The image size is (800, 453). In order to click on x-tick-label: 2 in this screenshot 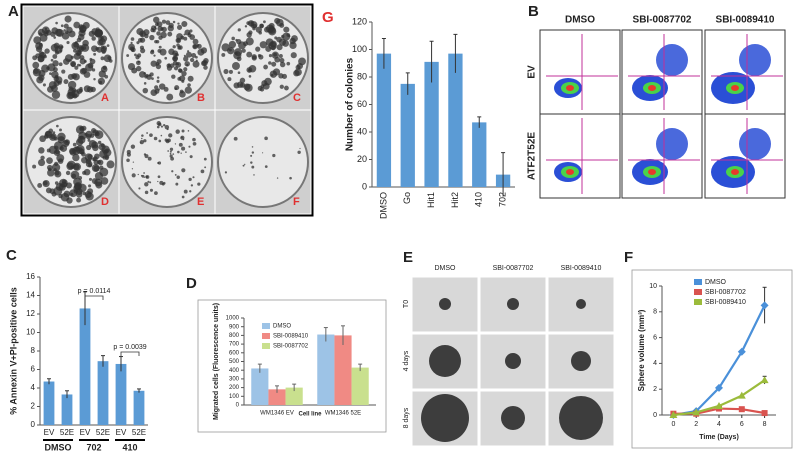, I will do `click(696, 424)`.